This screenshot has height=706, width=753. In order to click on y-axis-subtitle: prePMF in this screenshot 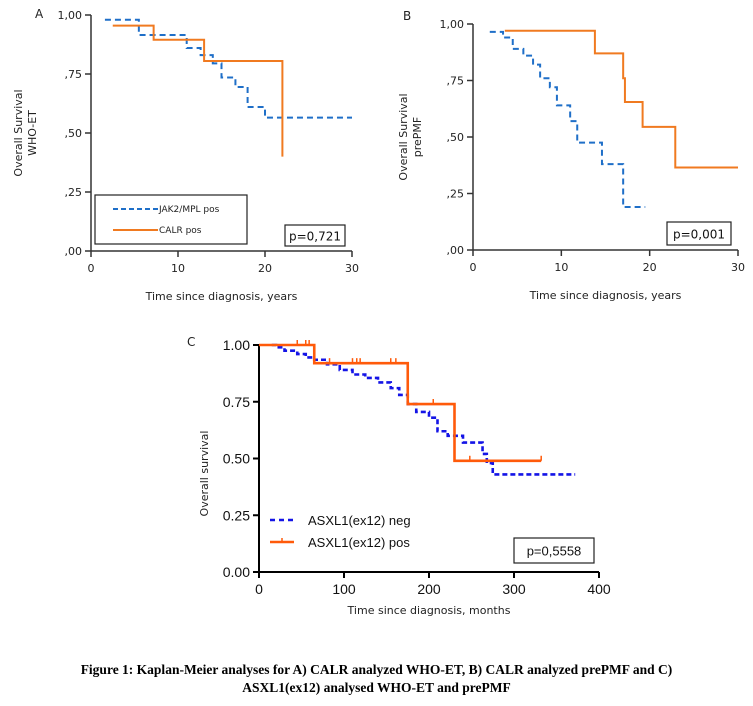, I will do `click(417, 137)`.